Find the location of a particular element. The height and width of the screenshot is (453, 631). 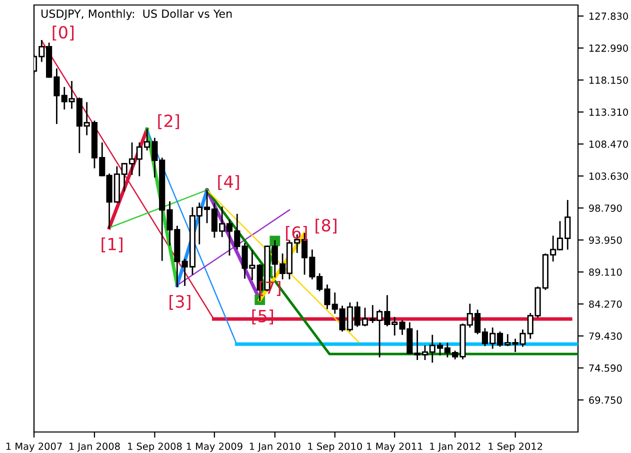

y-tick-label: 79.430 is located at coordinates (605, 336).